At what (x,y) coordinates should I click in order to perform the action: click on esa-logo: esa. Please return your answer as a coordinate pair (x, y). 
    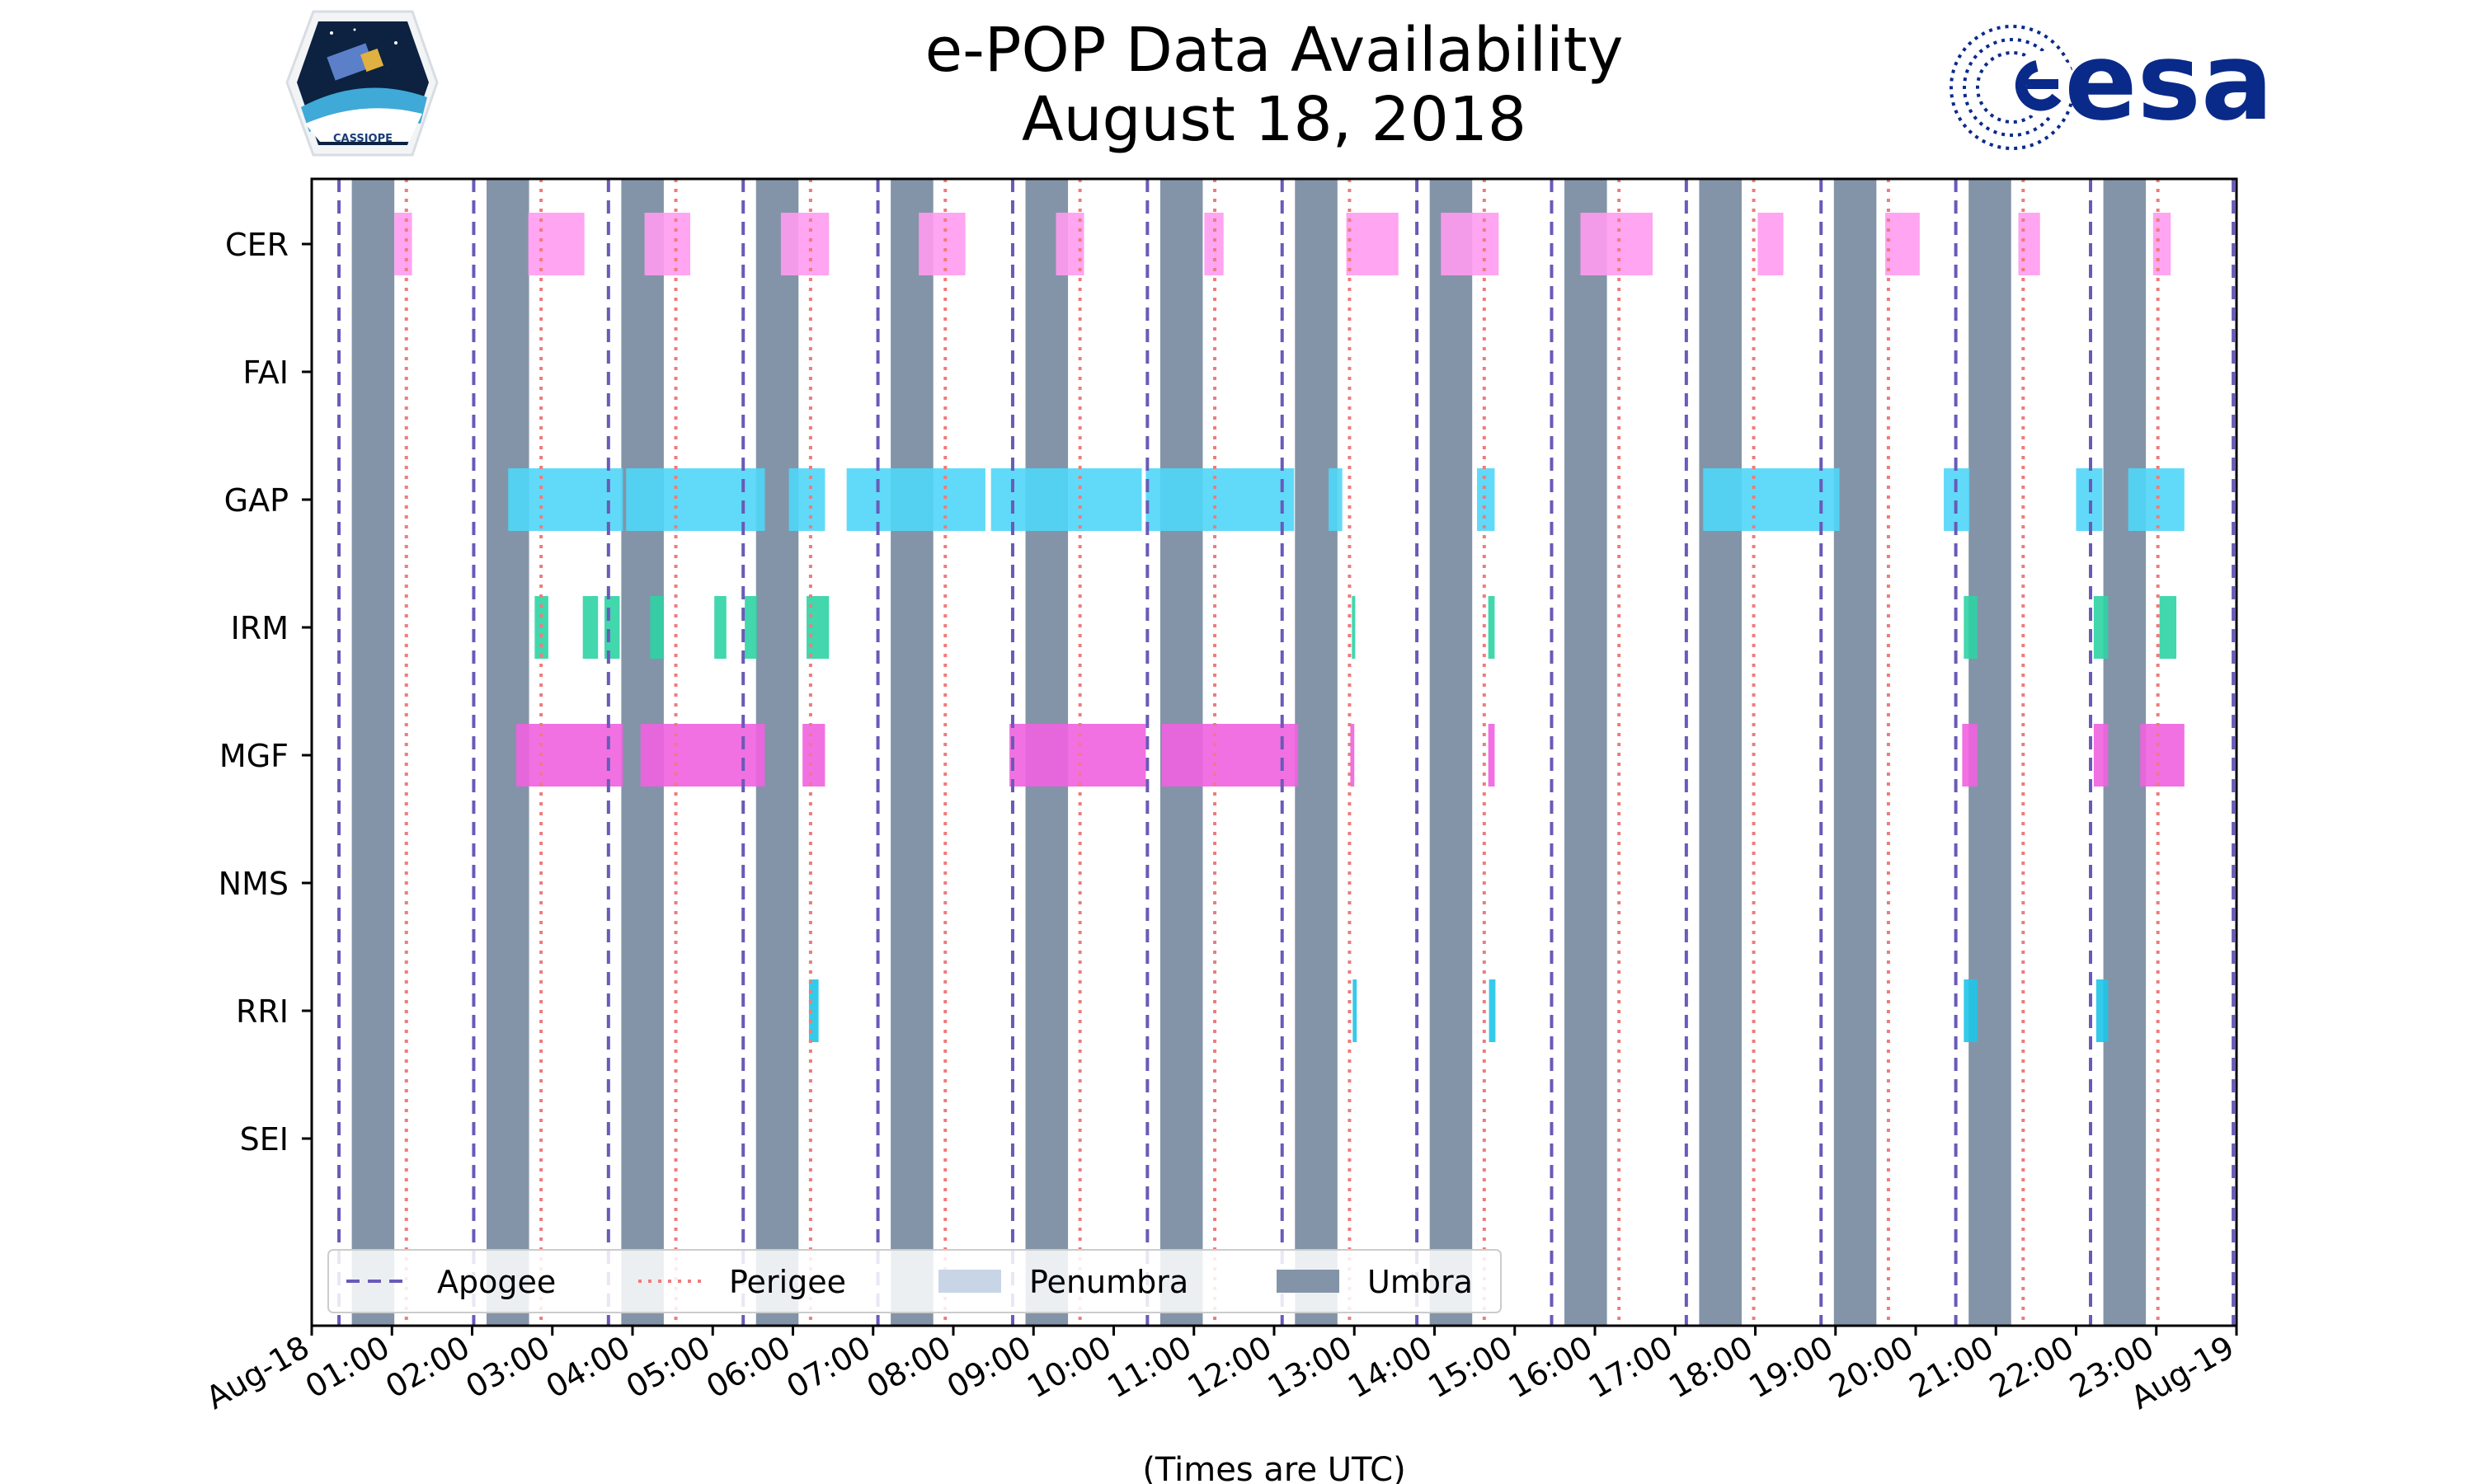
    Looking at the image, I should click on (2112, 84).